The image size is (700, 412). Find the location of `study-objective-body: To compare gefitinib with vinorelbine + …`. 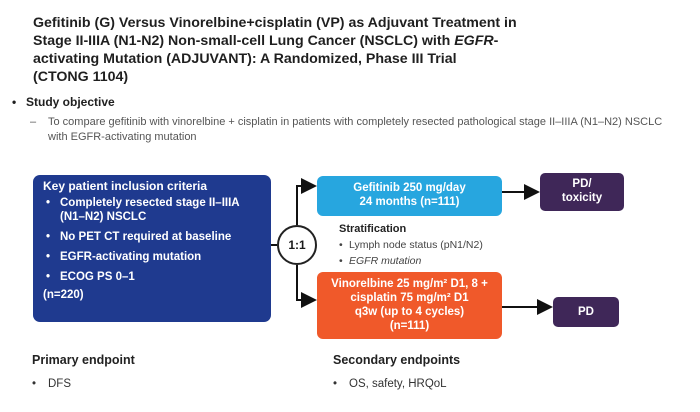

study-objective-body: To compare gefitinib with vinorelbine + … is located at coordinates (355, 129).